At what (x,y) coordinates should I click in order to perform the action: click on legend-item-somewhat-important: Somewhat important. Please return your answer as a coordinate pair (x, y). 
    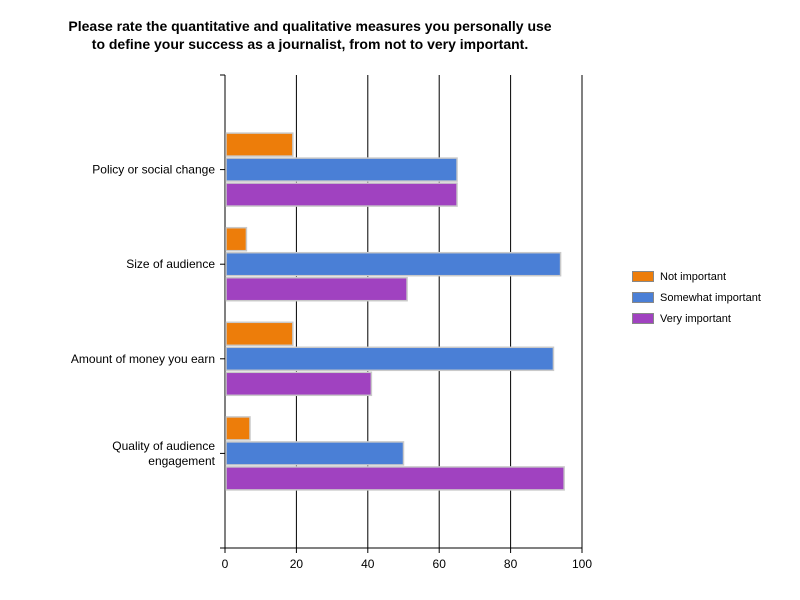
    Looking at the image, I should click on (696, 297).